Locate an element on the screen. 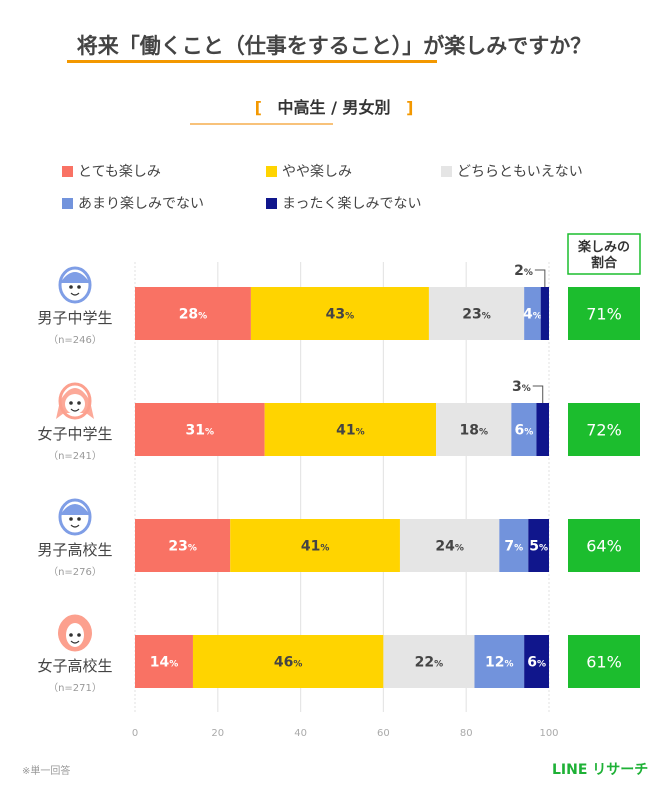 Image resolution: width=668 pixels, height=800 pixels. legend-item: やや楽しみ is located at coordinates (309, 171).